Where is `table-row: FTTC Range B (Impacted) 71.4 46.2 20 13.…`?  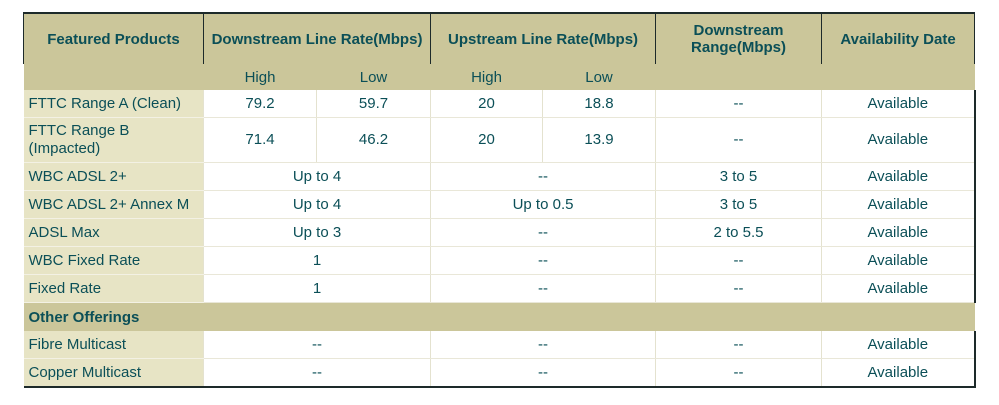 table-row: FTTC Range B (Impacted) 71.4 46.2 20 13.… is located at coordinates (499, 140).